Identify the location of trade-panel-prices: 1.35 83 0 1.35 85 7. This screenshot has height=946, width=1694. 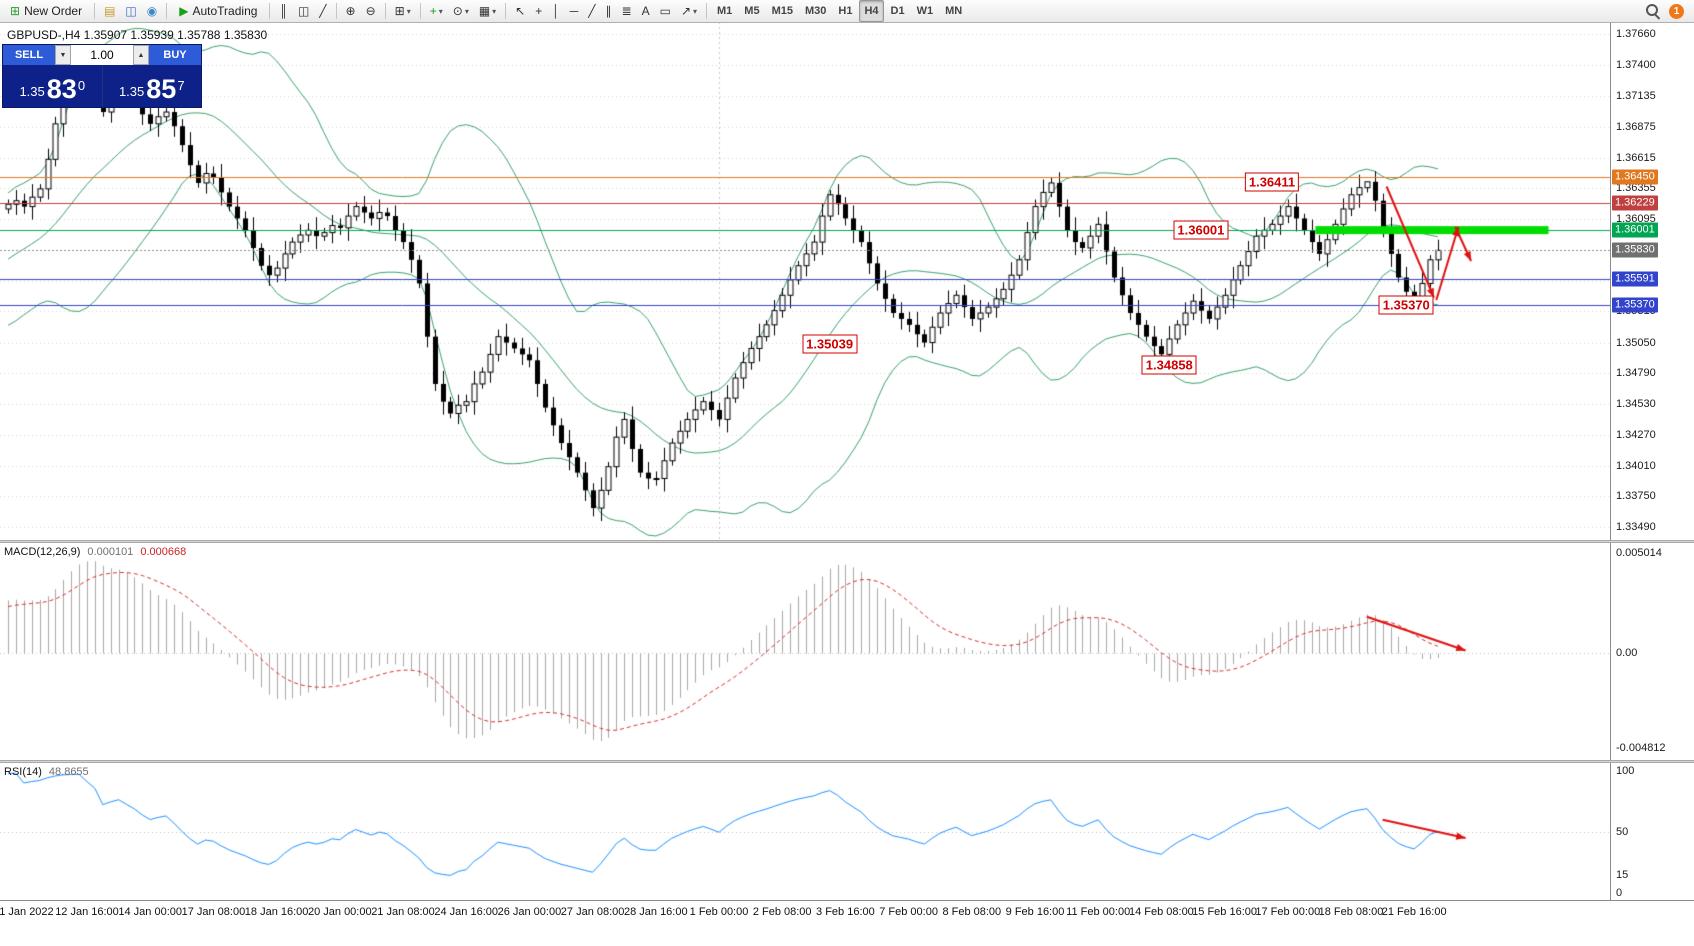
(102, 86).